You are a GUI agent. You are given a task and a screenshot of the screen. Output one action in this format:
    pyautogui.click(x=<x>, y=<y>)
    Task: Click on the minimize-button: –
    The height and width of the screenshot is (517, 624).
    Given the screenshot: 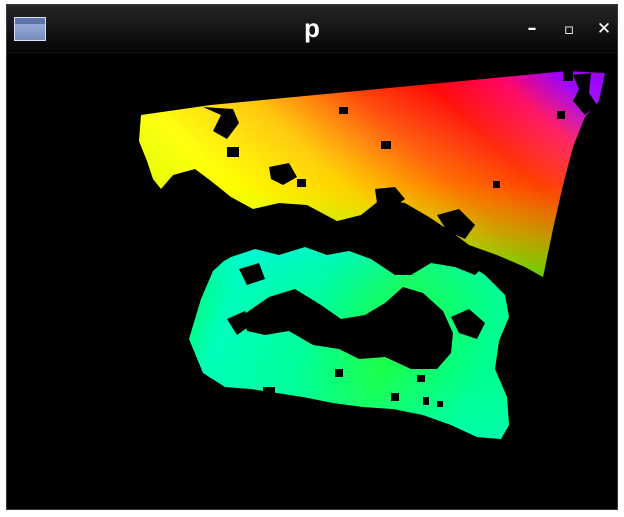 What is the action you would take?
    pyautogui.click(x=532, y=29)
    